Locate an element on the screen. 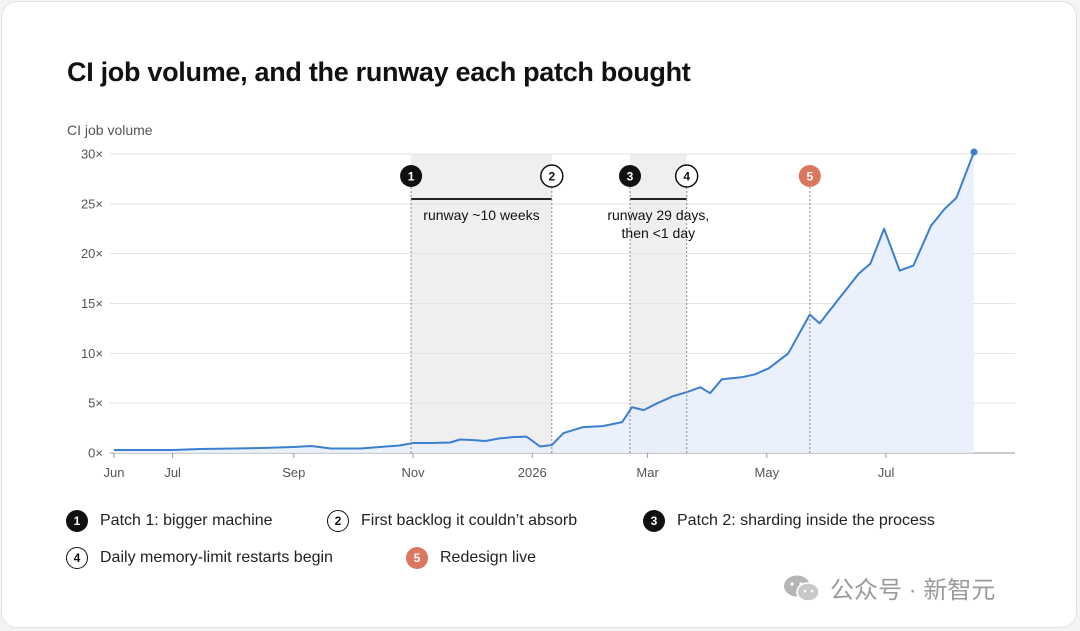 Image resolution: width=1080 pixels, height=631 pixels. runway-annotation: then <1 day is located at coordinates (659, 233).